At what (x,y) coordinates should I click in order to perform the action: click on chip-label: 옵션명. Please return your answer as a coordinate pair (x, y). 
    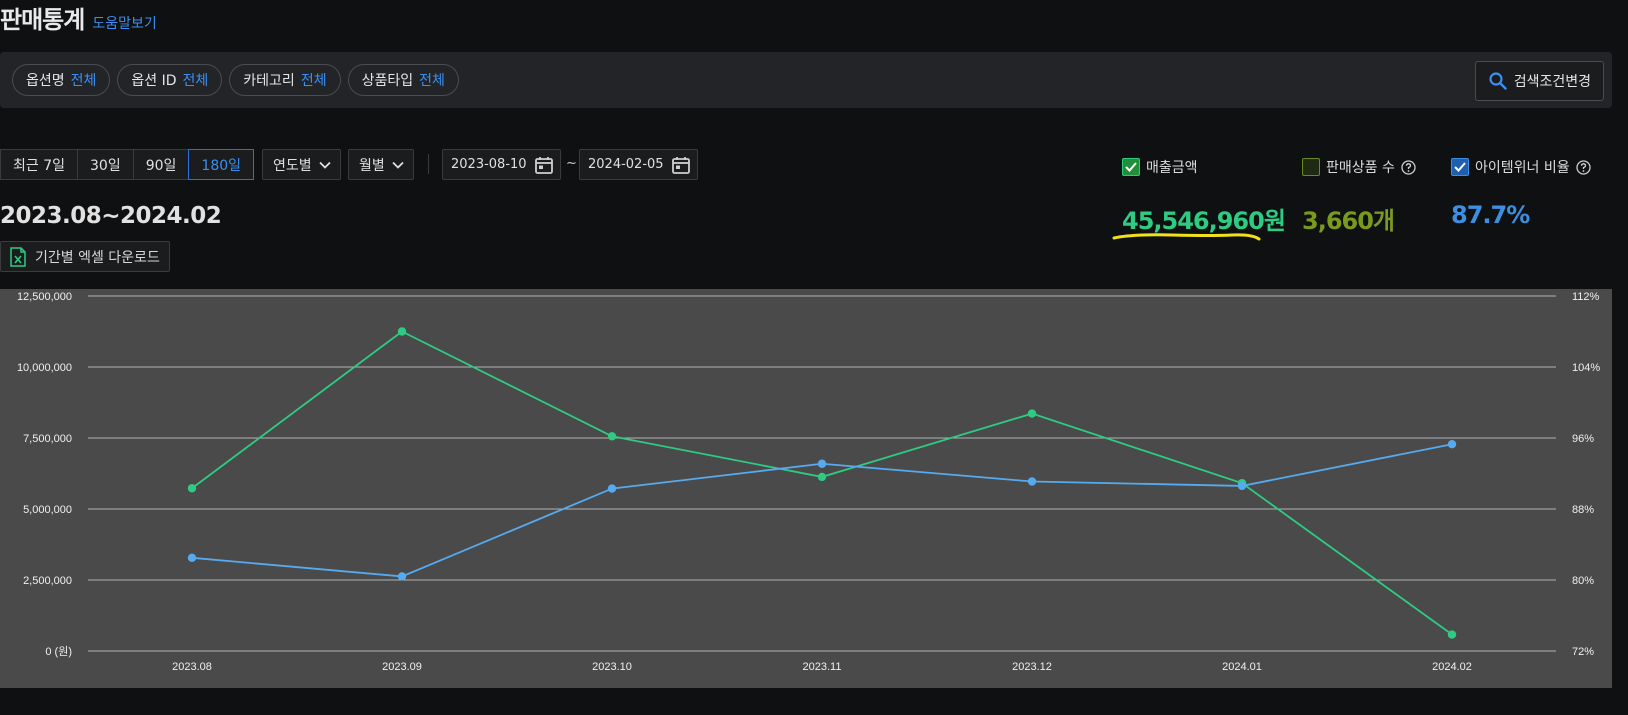
    Looking at the image, I should click on (45, 81).